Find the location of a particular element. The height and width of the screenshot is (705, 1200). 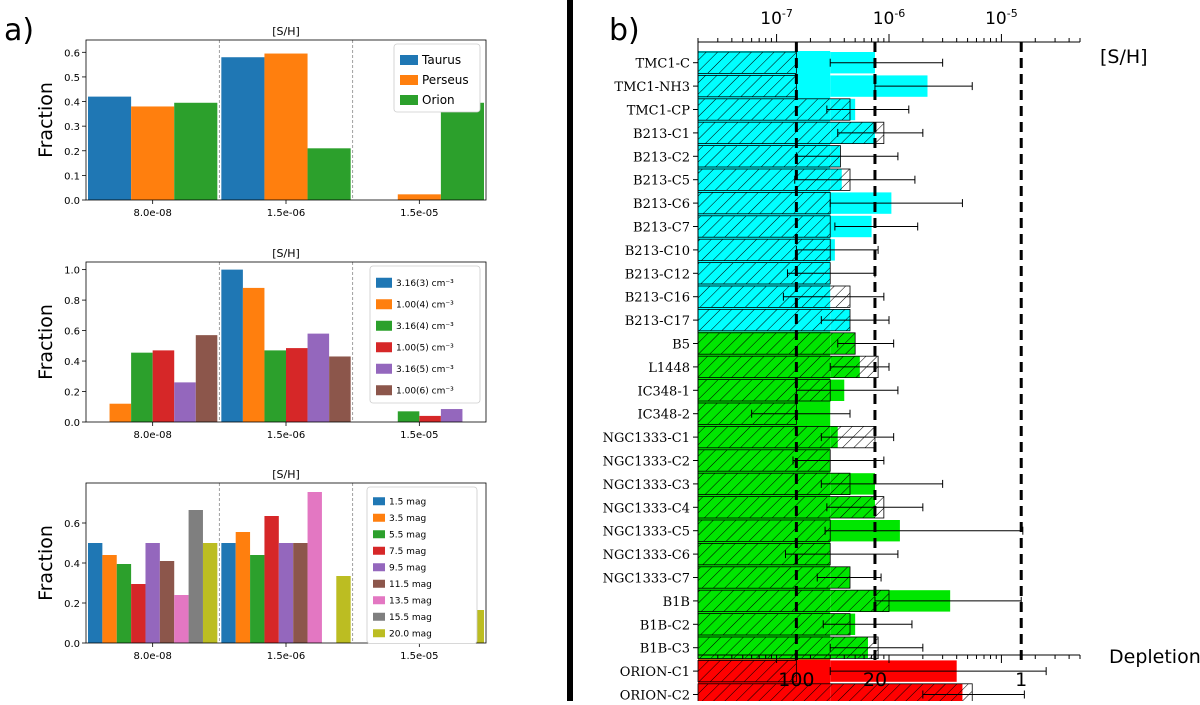

bar-3-16-5-cm--0 is located at coordinates (185, 402).